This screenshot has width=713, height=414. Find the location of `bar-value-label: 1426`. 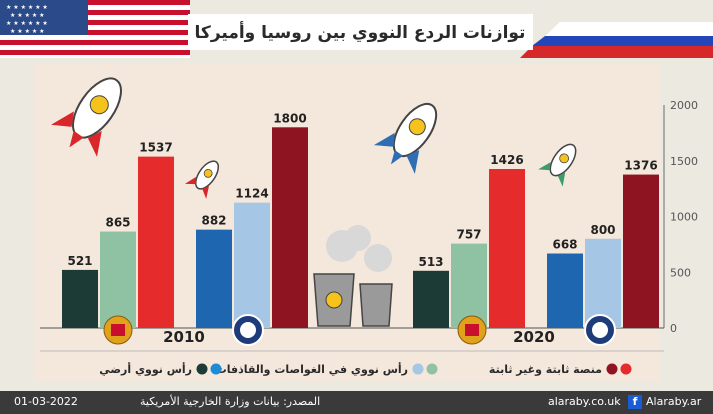

bar-value-label: 1426 is located at coordinates (506, 160).